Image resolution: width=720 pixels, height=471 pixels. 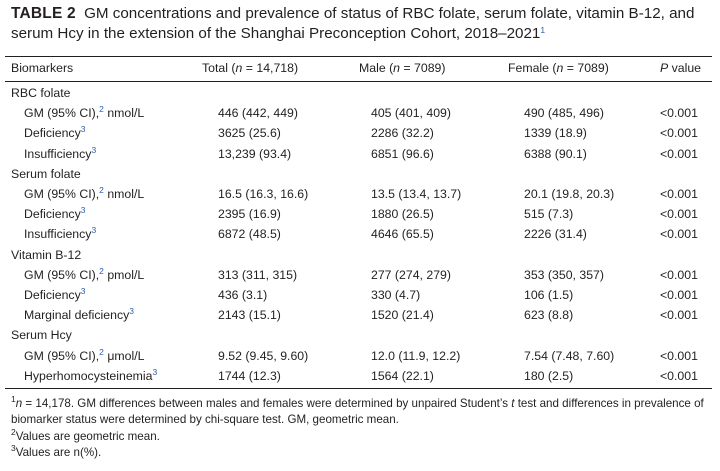 I want to click on male-value: 405 (401, 409), so click(x=411, y=113).